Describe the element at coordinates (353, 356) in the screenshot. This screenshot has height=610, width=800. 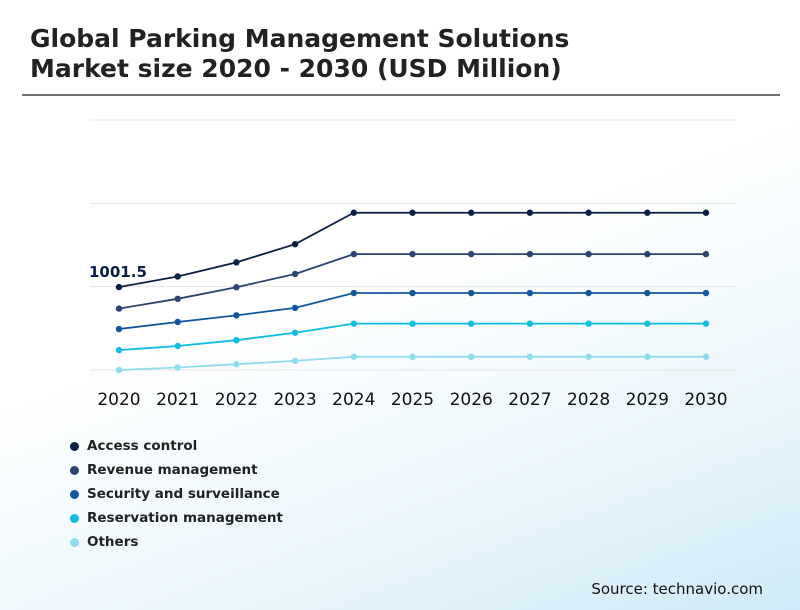
I see `data-point-others-2024` at that location.